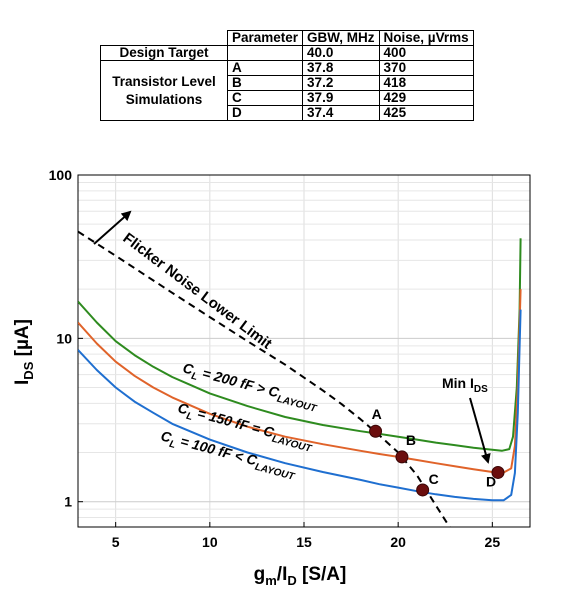 This screenshot has width=567, height=600. Describe the element at coordinates (24, 352) in the screenshot. I see `y-axis-label: IDS [µA]` at that location.